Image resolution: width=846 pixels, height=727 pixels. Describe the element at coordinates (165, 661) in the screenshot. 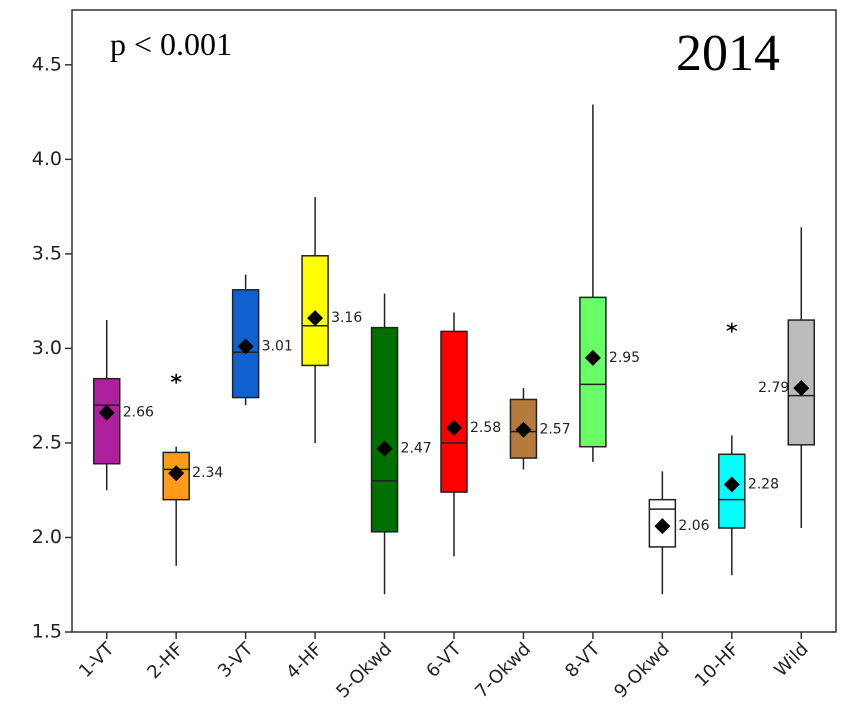

I see `x-tick-label: 2-HF` at that location.